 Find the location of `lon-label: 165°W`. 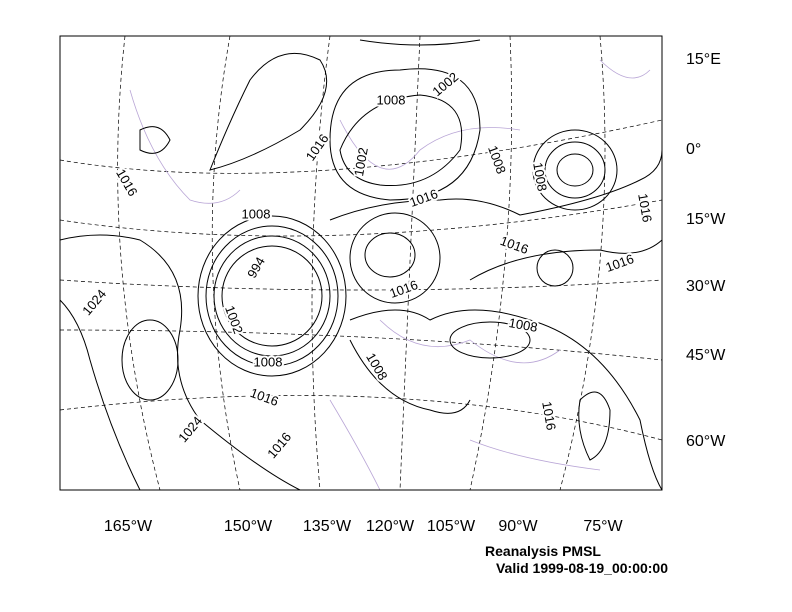

lon-label: 165°W is located at coordinates (128, 526).